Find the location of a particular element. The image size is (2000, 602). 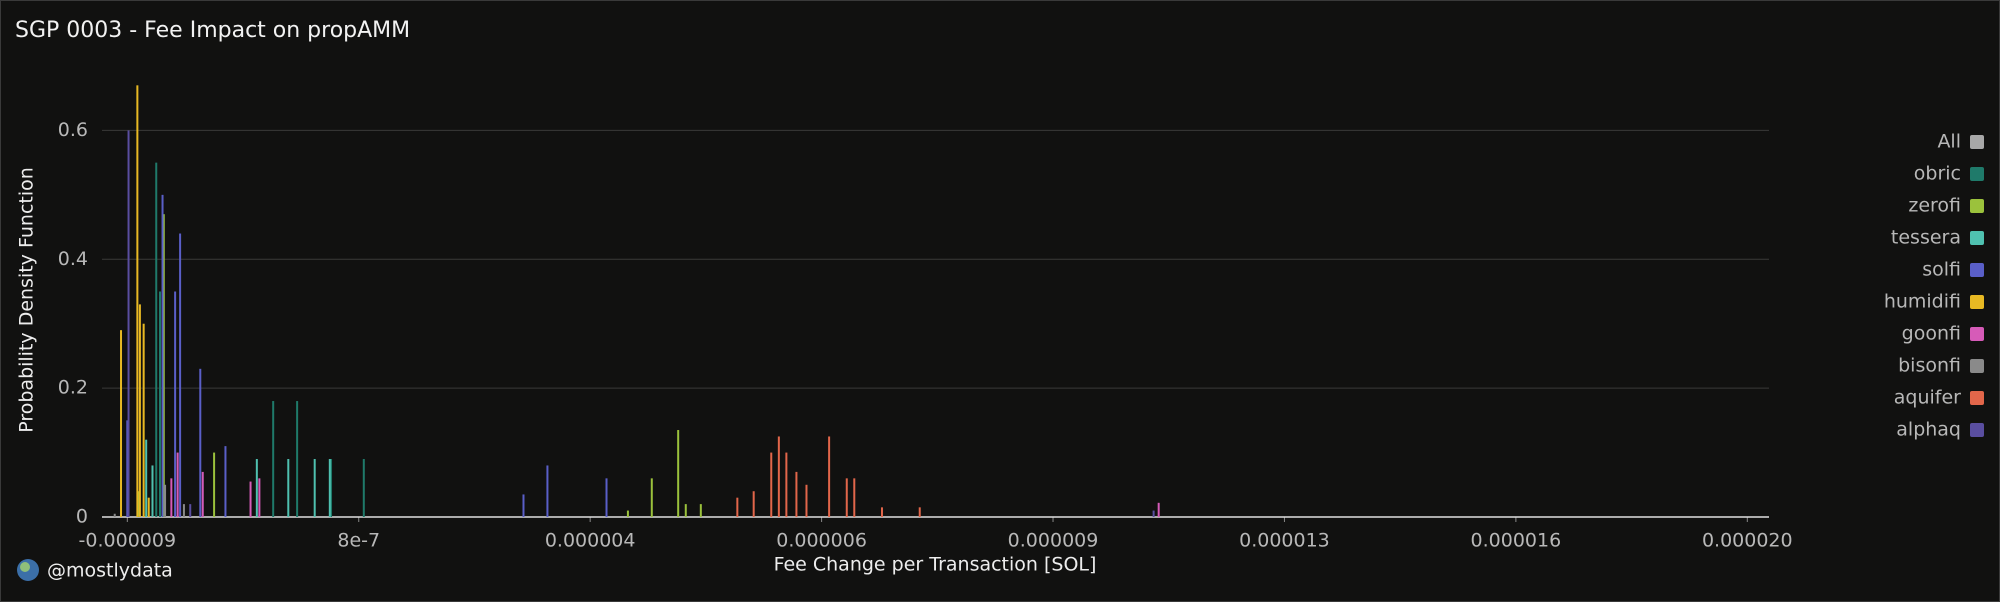

y-tick-label: 0.6 is located at coordinates (73, 130).